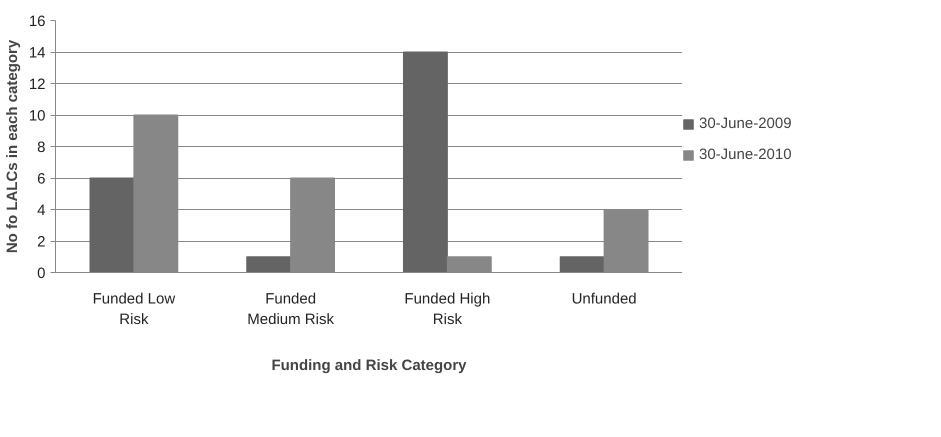  Describe the element at coordinates (12, 146) in the screenshot. I see `y-axis-title: No fo LALCs in each category` at that location.